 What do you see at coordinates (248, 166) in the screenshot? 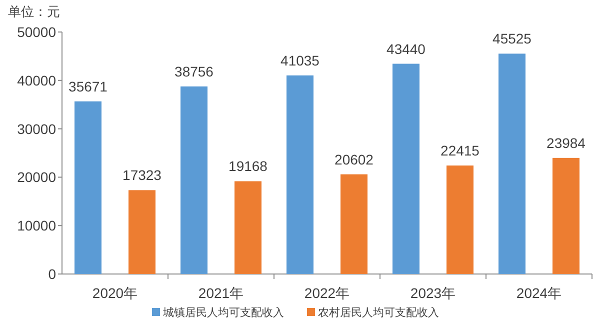
I see `data-label: 19168` at bounding box center [248, 166].